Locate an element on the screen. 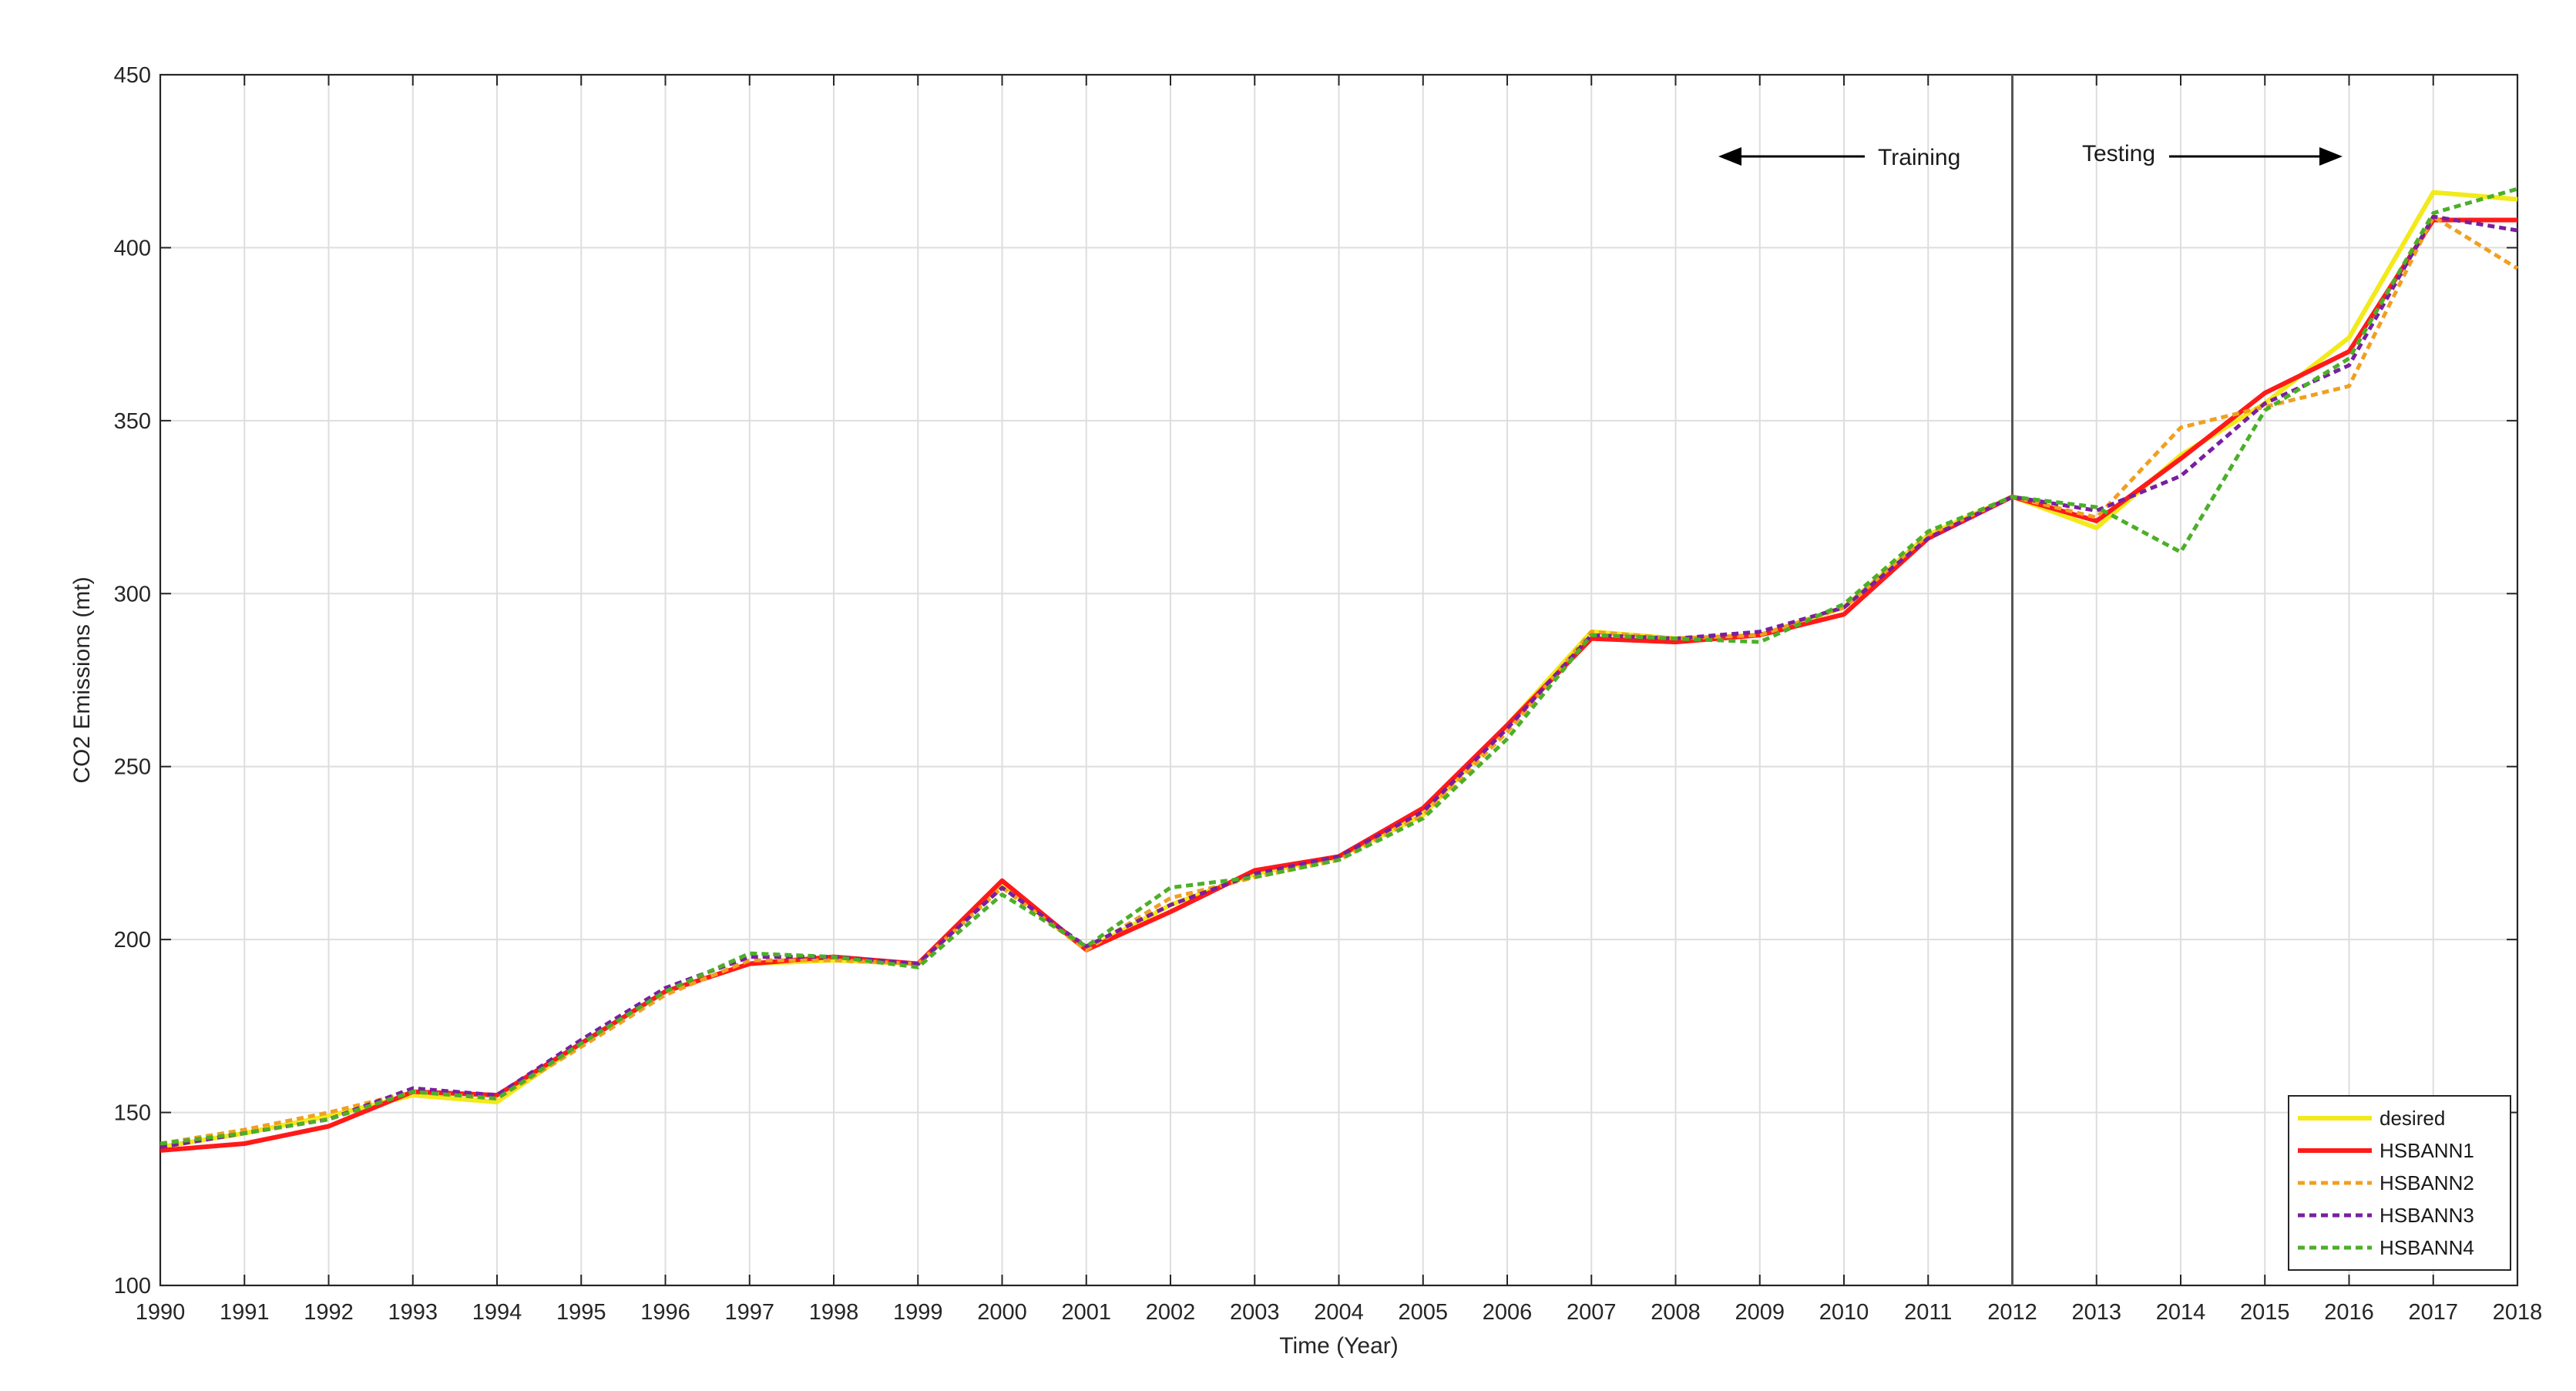 The width and height of the screenshot is (2576, 1391). legend-label-hsbann1: HSBANN1 is located at coordinates (2427, 1150).